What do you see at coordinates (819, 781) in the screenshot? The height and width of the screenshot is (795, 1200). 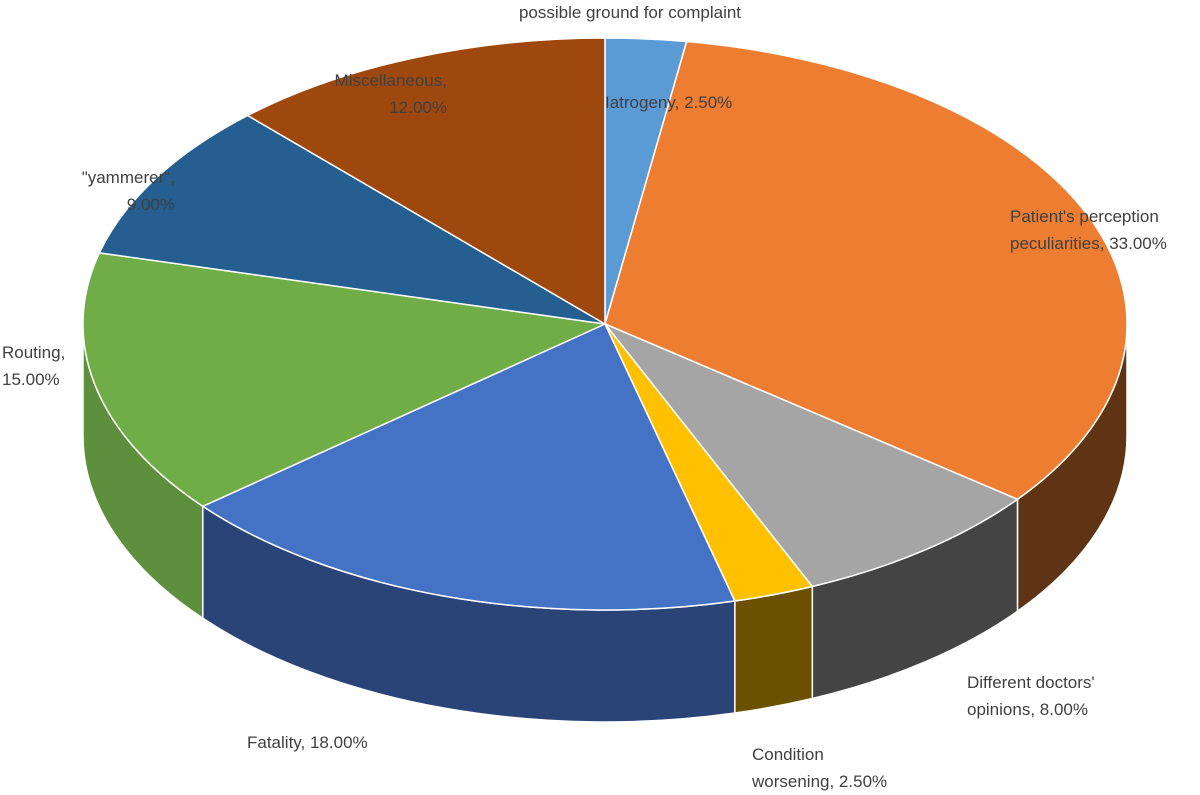 I see `data-label-line: worsening, 2.50%` at bounding box center [819, 781].